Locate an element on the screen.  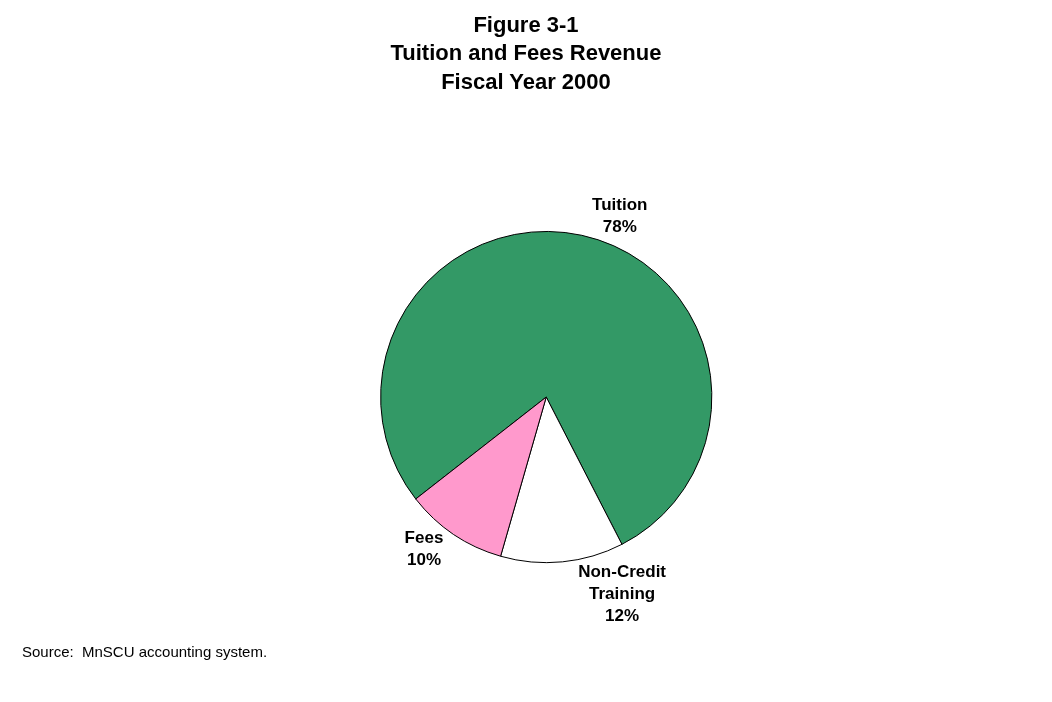
slice-label: Tuition is located at coordinates (620, 205).